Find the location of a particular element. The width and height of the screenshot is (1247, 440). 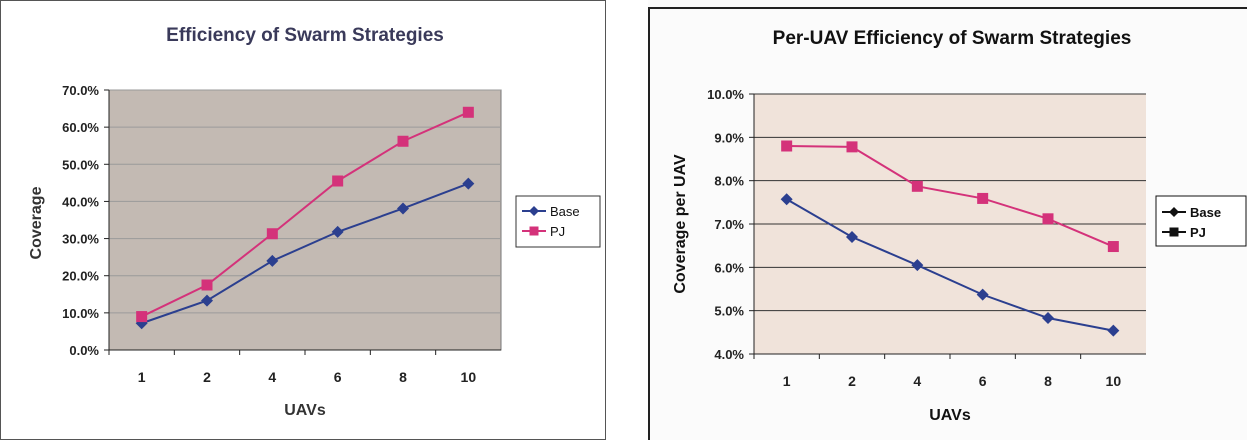

y-axis-label: Coverage is located at coordinates (36, 222).